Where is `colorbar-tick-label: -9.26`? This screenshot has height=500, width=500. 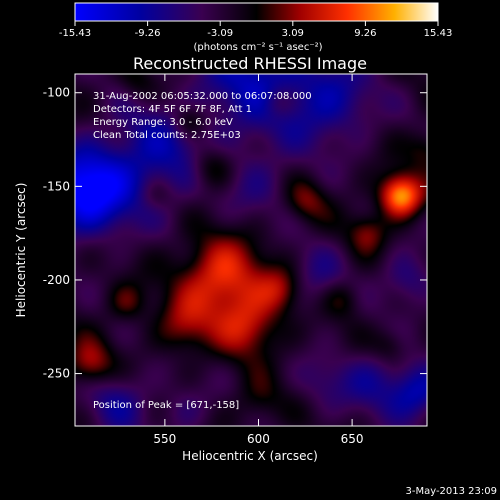
colorbar-tick-label: -9.26 is located at coordinates (148, 33).